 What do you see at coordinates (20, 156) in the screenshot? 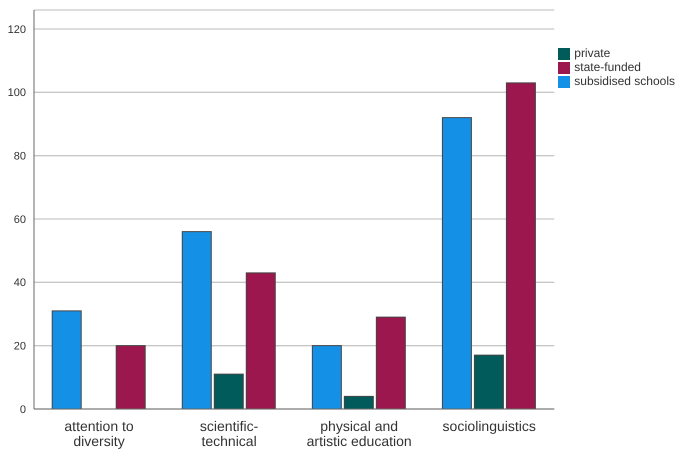
I see `y-tick-label: 80` at bounding box center [20, 156].